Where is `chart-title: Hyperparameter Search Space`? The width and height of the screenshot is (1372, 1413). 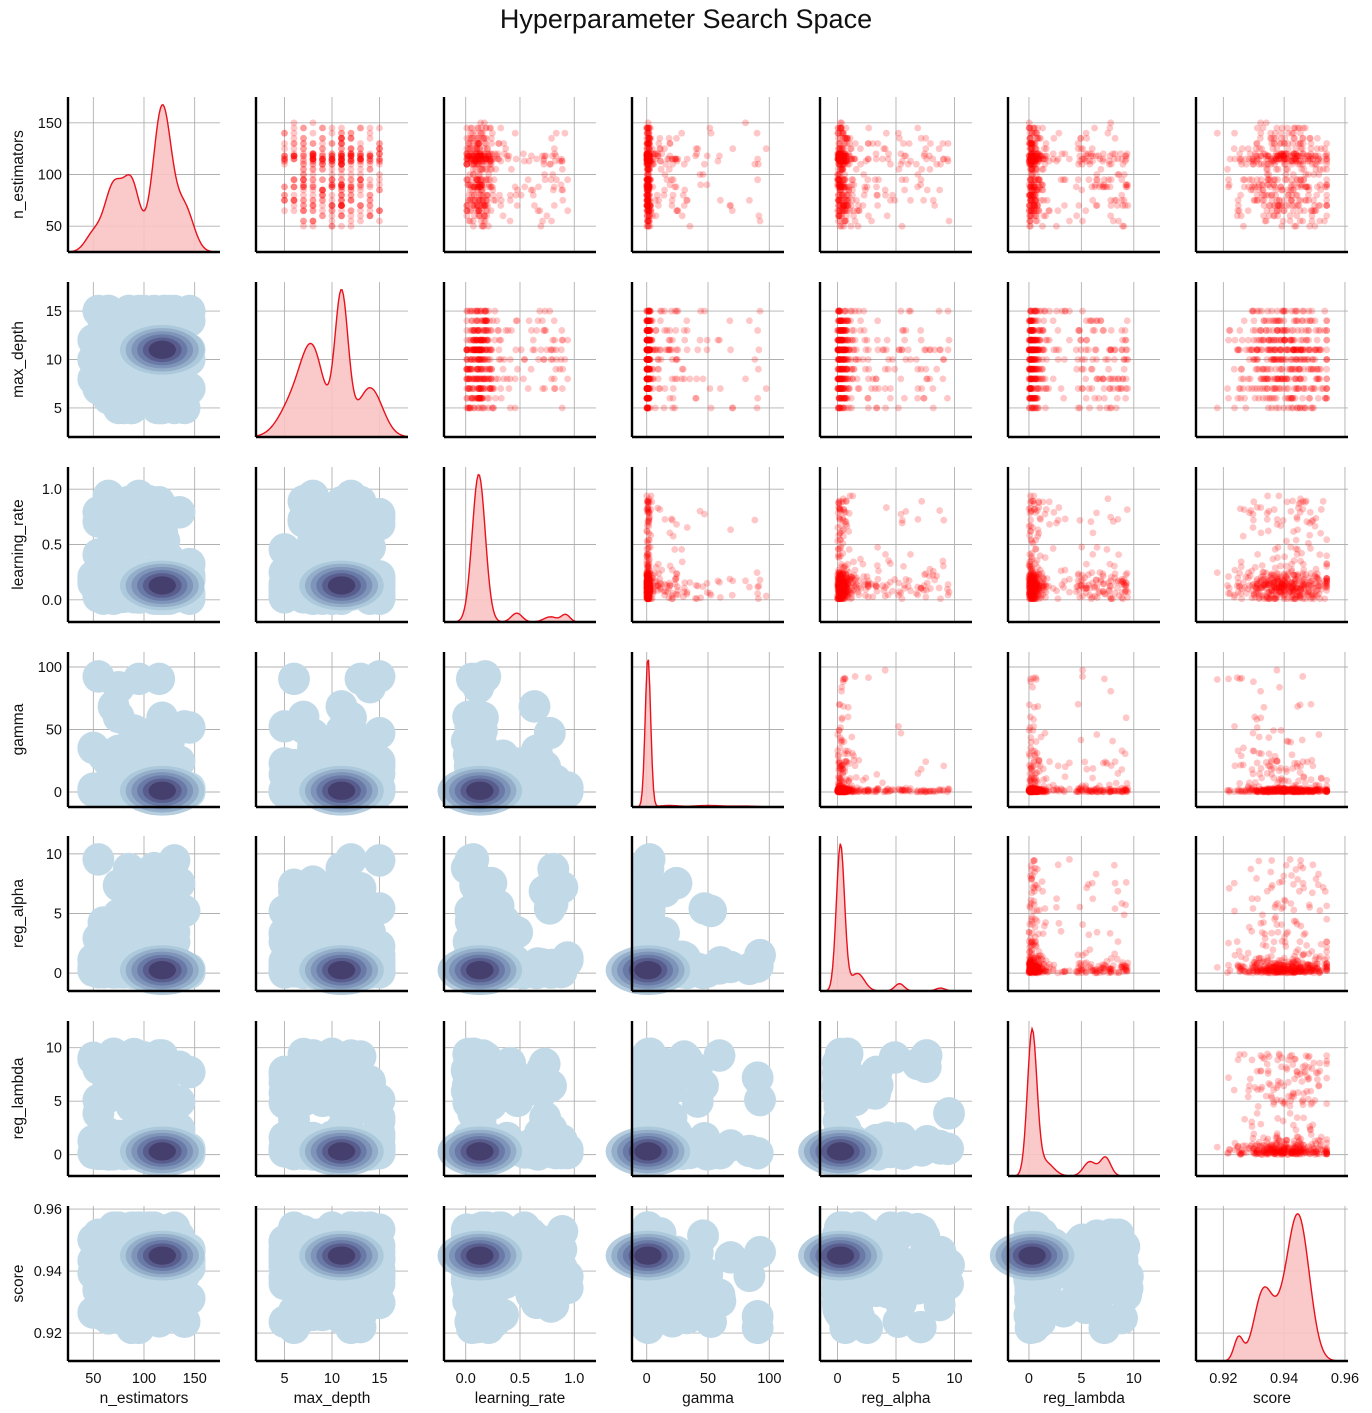 chart-title: Hyperparameter Search Space is located at coordinates (686, 19).